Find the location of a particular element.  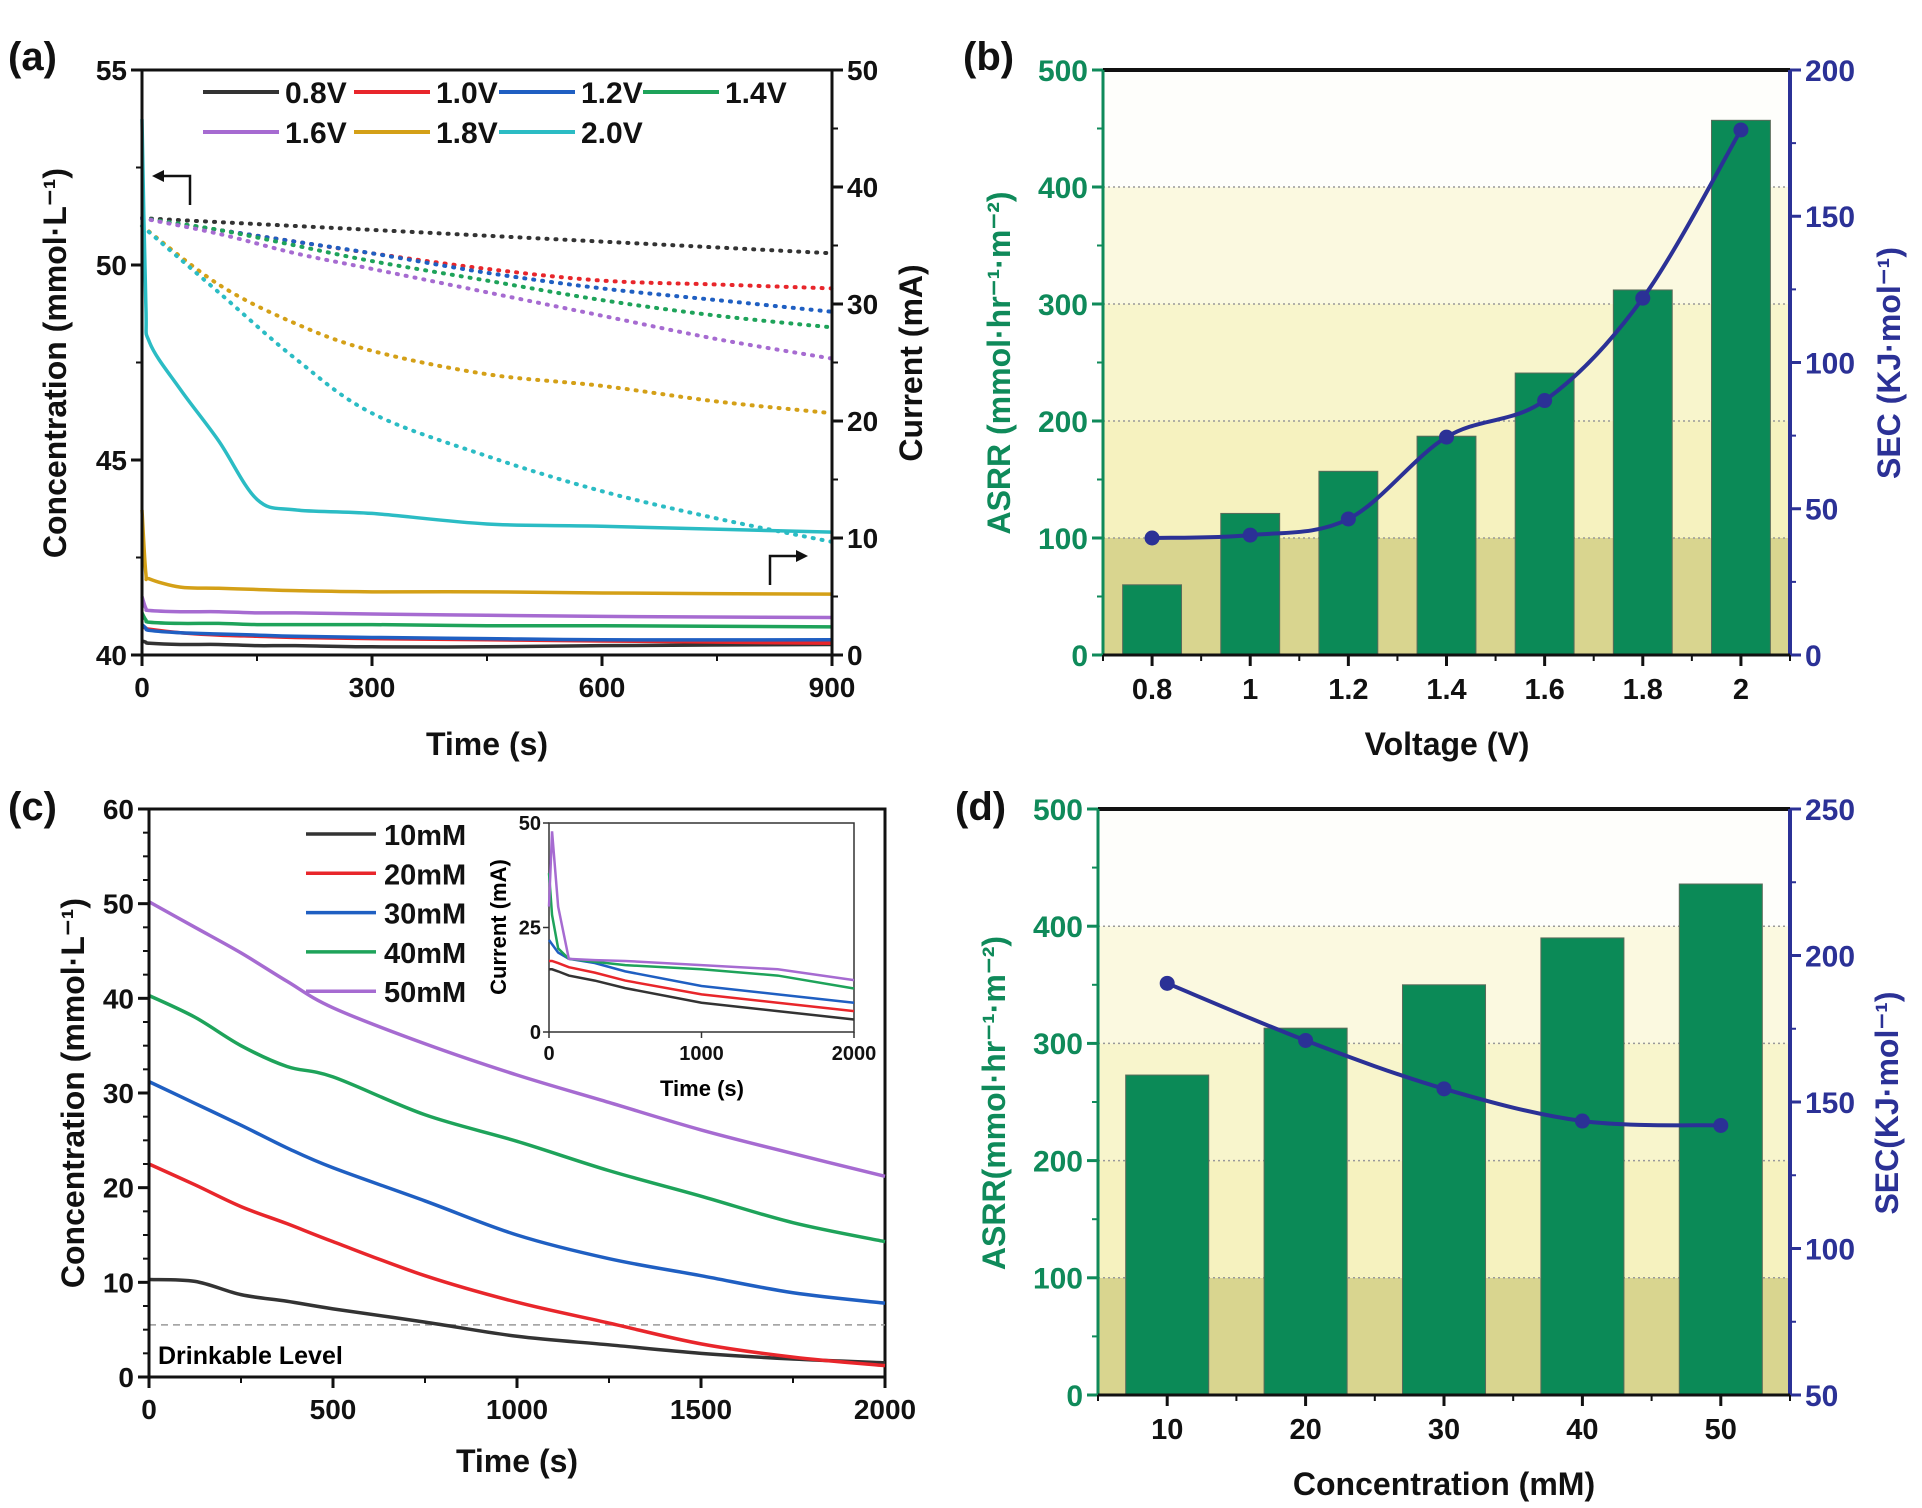

a-current-line-1.6V is located at coordinates (486, 607).